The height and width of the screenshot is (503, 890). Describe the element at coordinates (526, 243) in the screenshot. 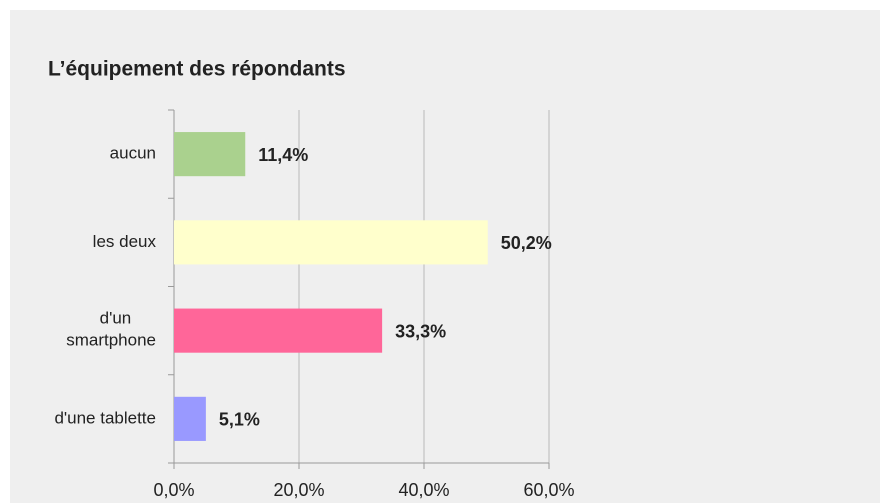

I see `value-label: 50,2%` at that location.